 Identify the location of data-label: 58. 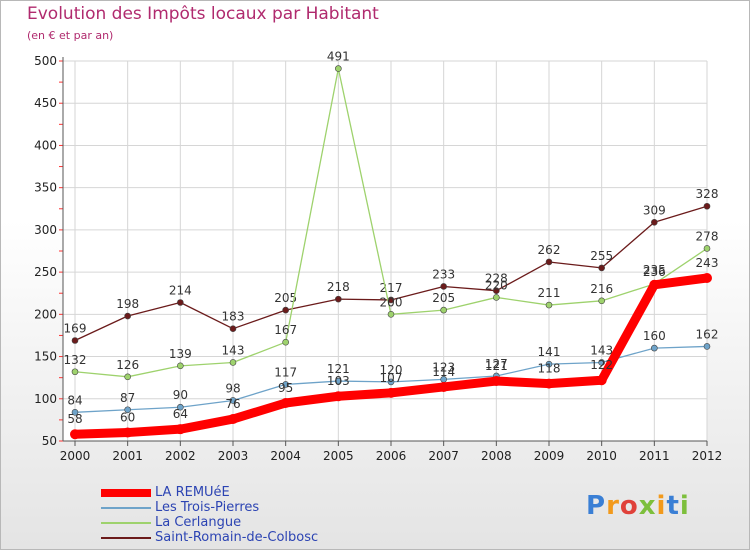
(74, 419).